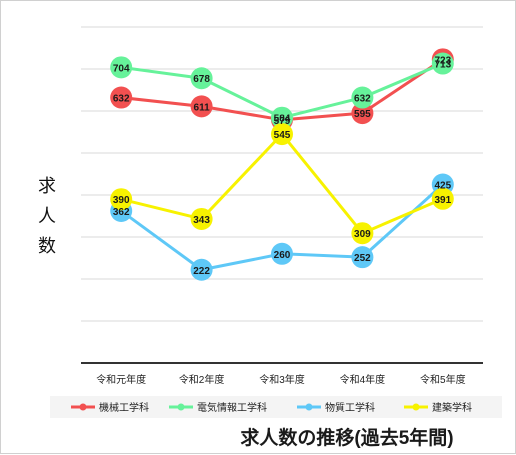  Describe the element at coordinates (121, 379) in the screenshot. I see `x-tick-label: 令和元年度` at that location.